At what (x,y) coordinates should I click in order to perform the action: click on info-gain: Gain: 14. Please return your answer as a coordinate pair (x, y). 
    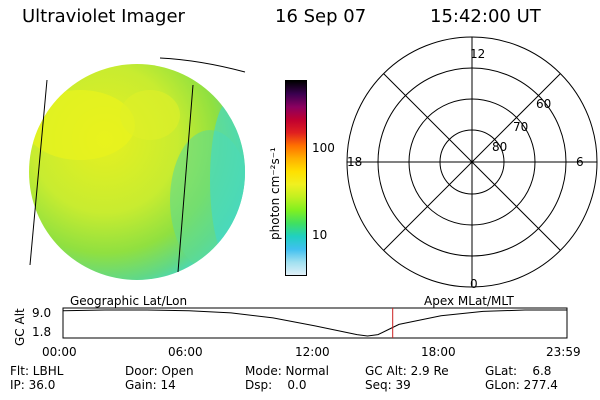
    Looking at the image, I should click on (150, 385).